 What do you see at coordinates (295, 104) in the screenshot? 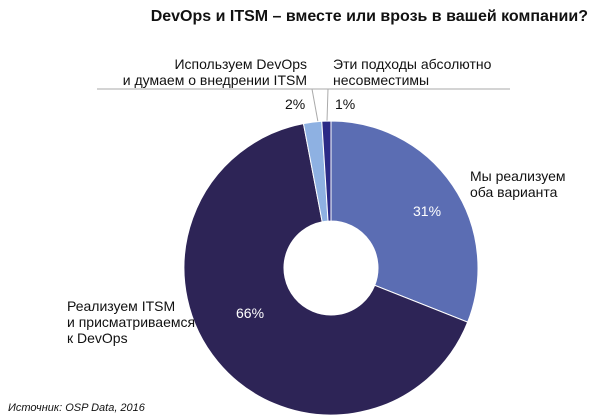
I see `value-label-2: 2%` at bounding box center [295, 104].